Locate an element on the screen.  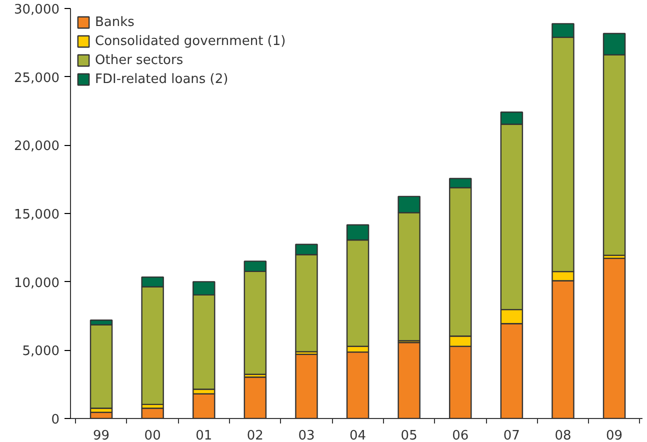
x-tick-label: 03 is located at coordinates (306, 435).